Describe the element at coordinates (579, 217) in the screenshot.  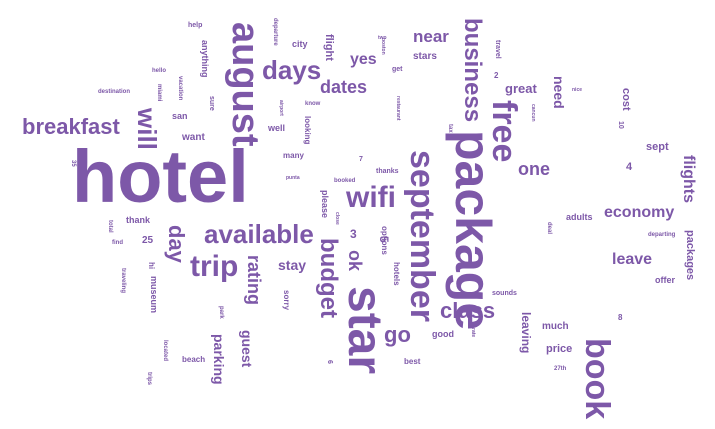
I see `word-adults: adults` at that location.